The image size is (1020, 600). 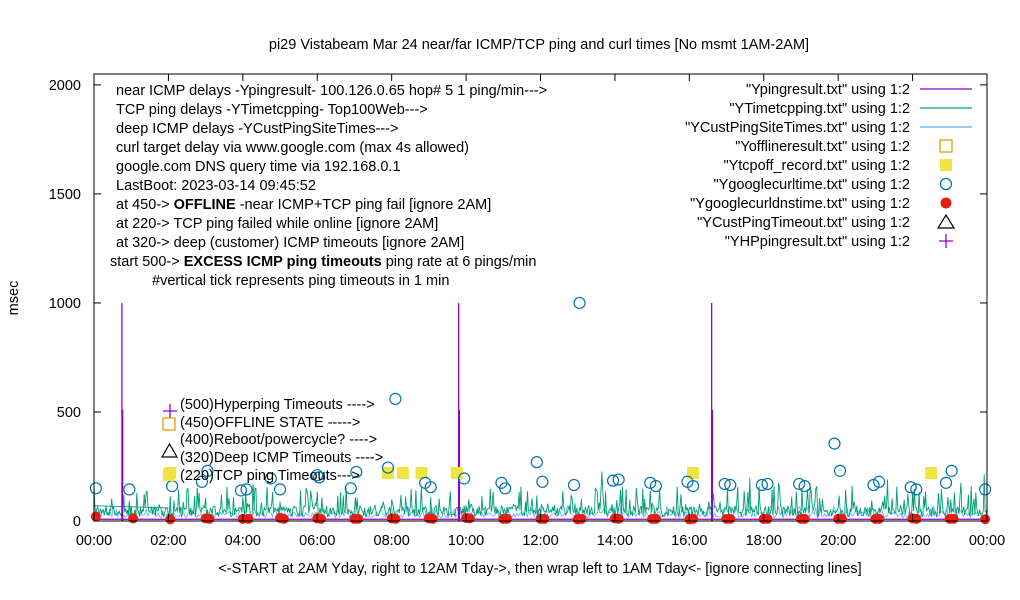 What do you see at coordinates (65, 195) in the screenshot?
I see `y-tick-label: 1500` at bounding box center [65, 195].